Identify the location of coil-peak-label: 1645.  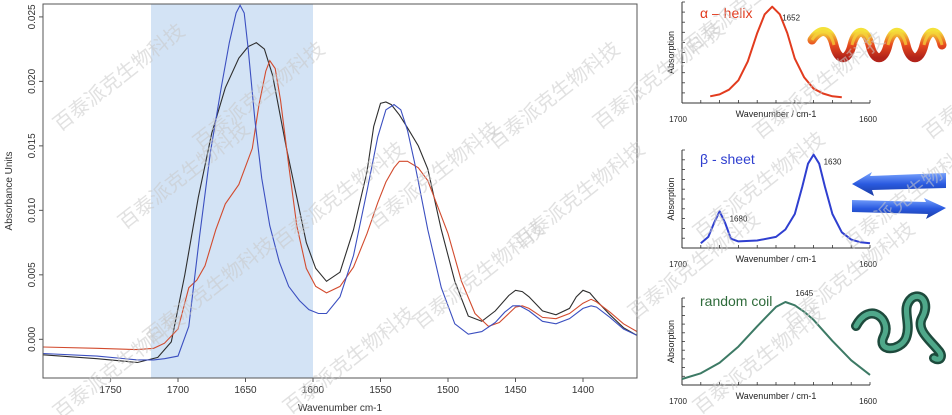
(804, 293).